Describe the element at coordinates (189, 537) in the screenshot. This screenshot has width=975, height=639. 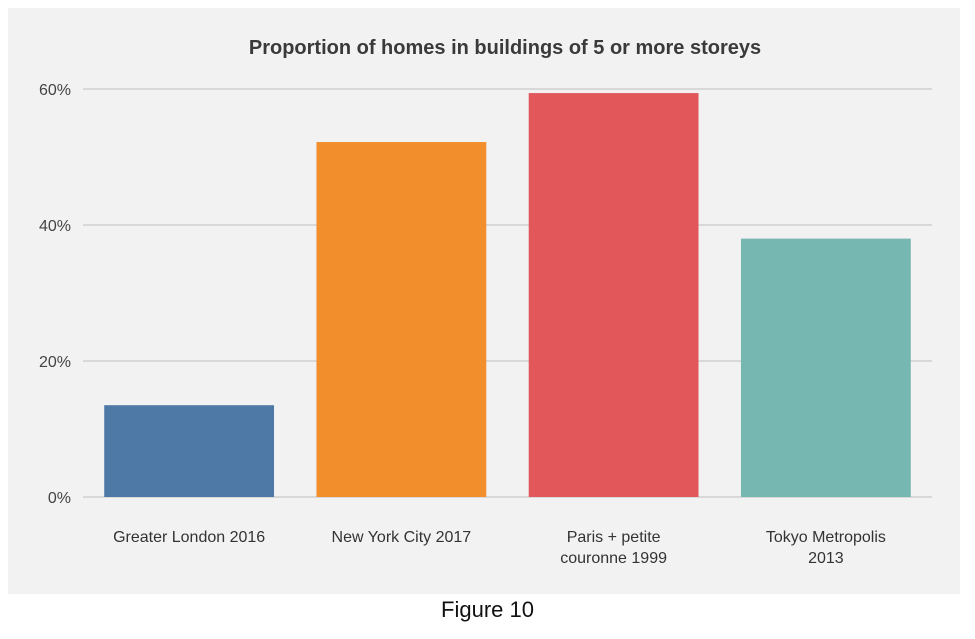
I see `x-tick-label: Greater London 2016` at that location.